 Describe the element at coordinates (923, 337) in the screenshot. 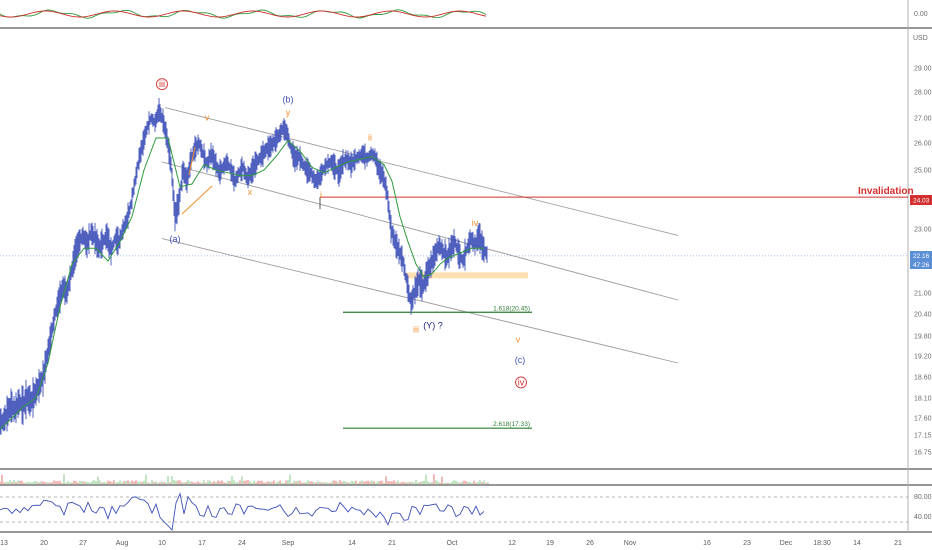

I see `price-tick-label: 19.80` at that location.